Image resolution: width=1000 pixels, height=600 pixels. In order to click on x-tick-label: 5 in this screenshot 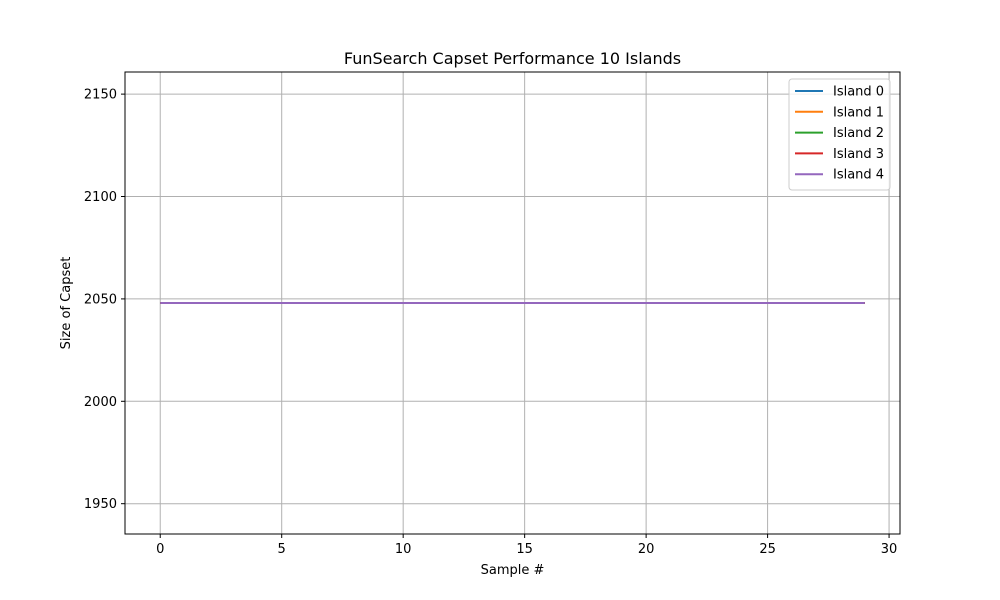, I will do `click(282, 549)`.